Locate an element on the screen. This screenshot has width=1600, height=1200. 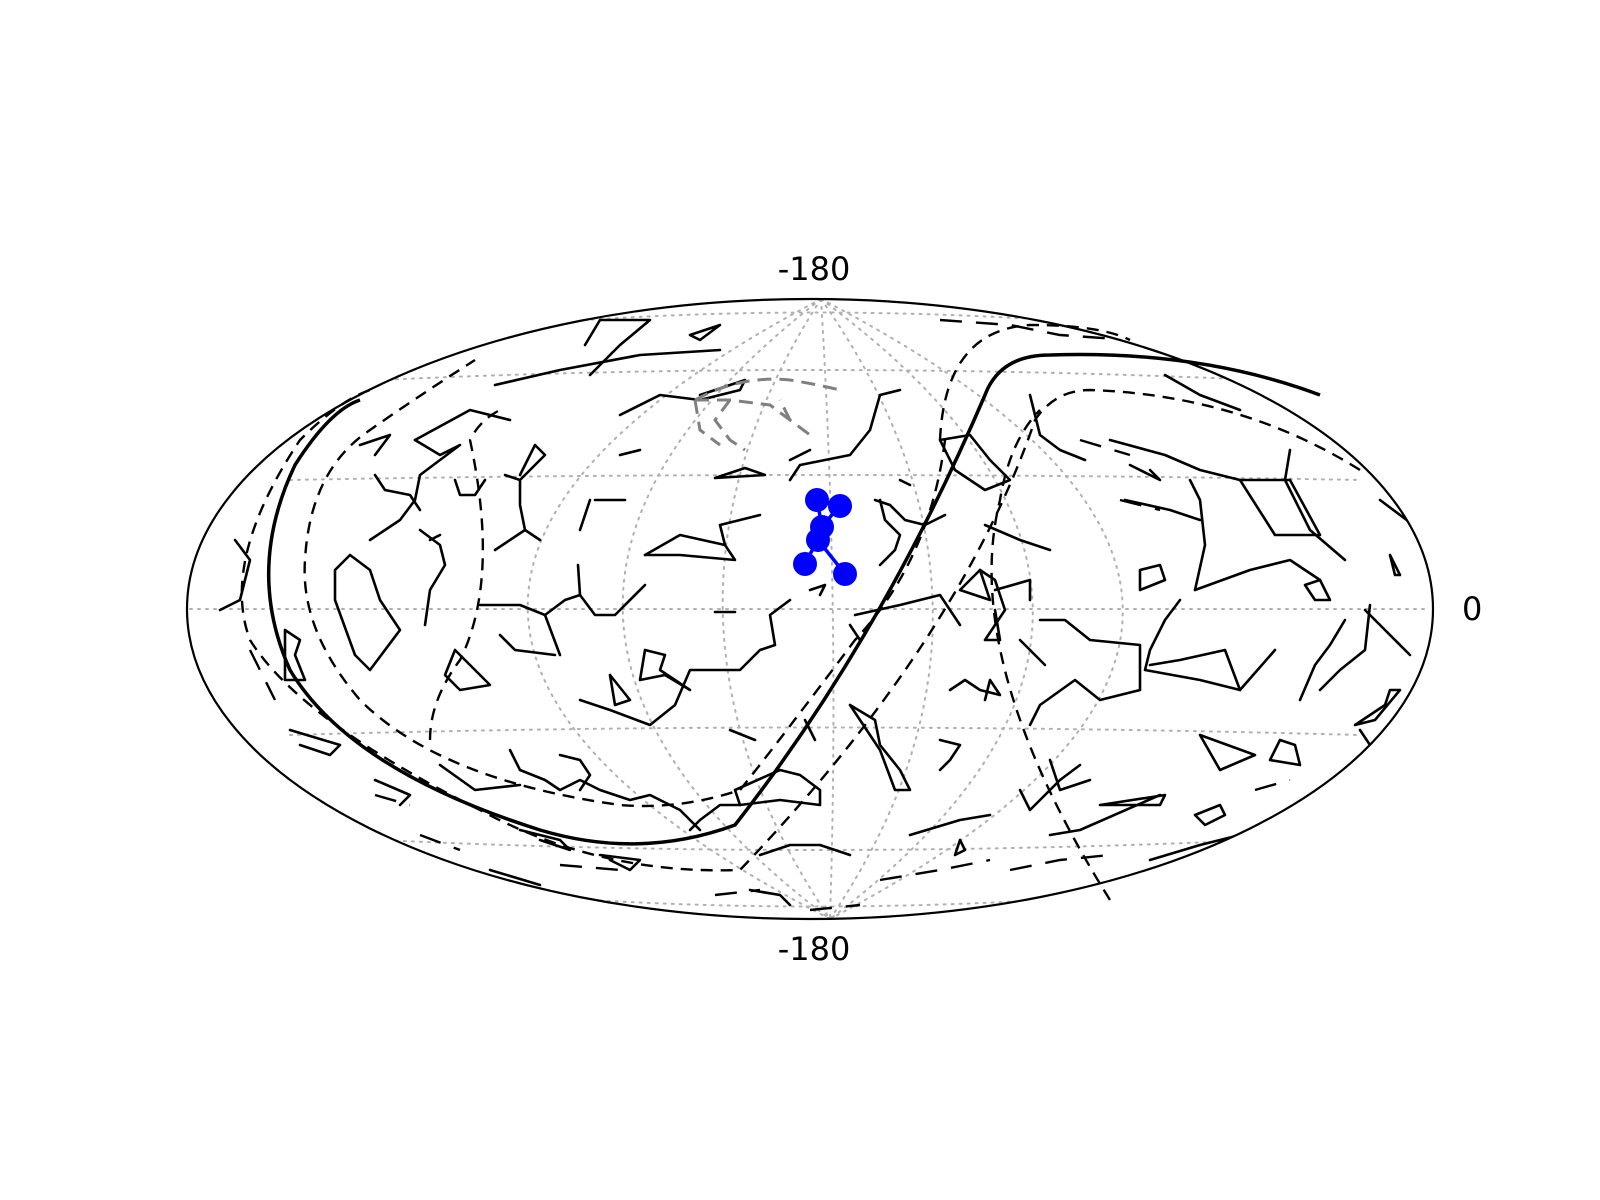
right-label: 0 is located at coordinates (1472, 609).